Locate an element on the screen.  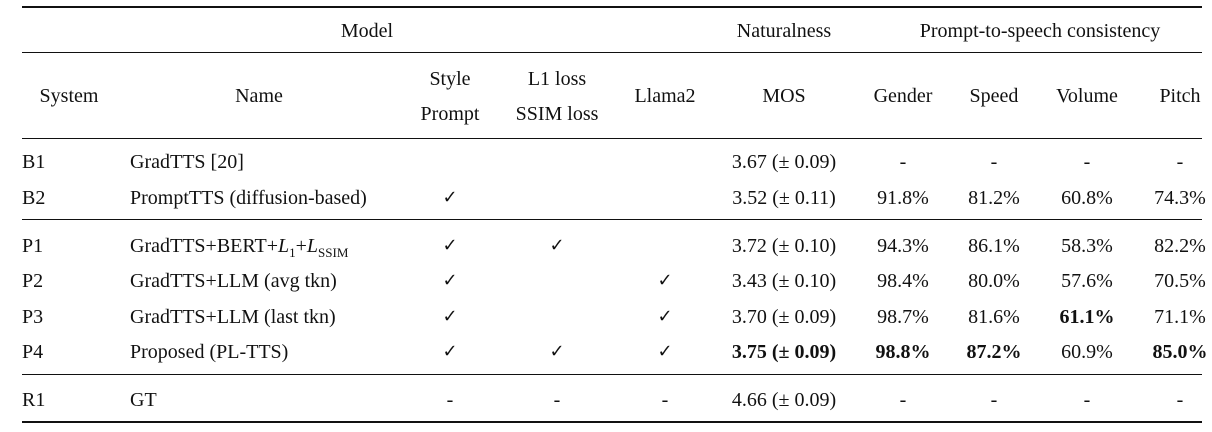
row-b2-style-check-icon: ✓ is located at coordinates (450, 197).